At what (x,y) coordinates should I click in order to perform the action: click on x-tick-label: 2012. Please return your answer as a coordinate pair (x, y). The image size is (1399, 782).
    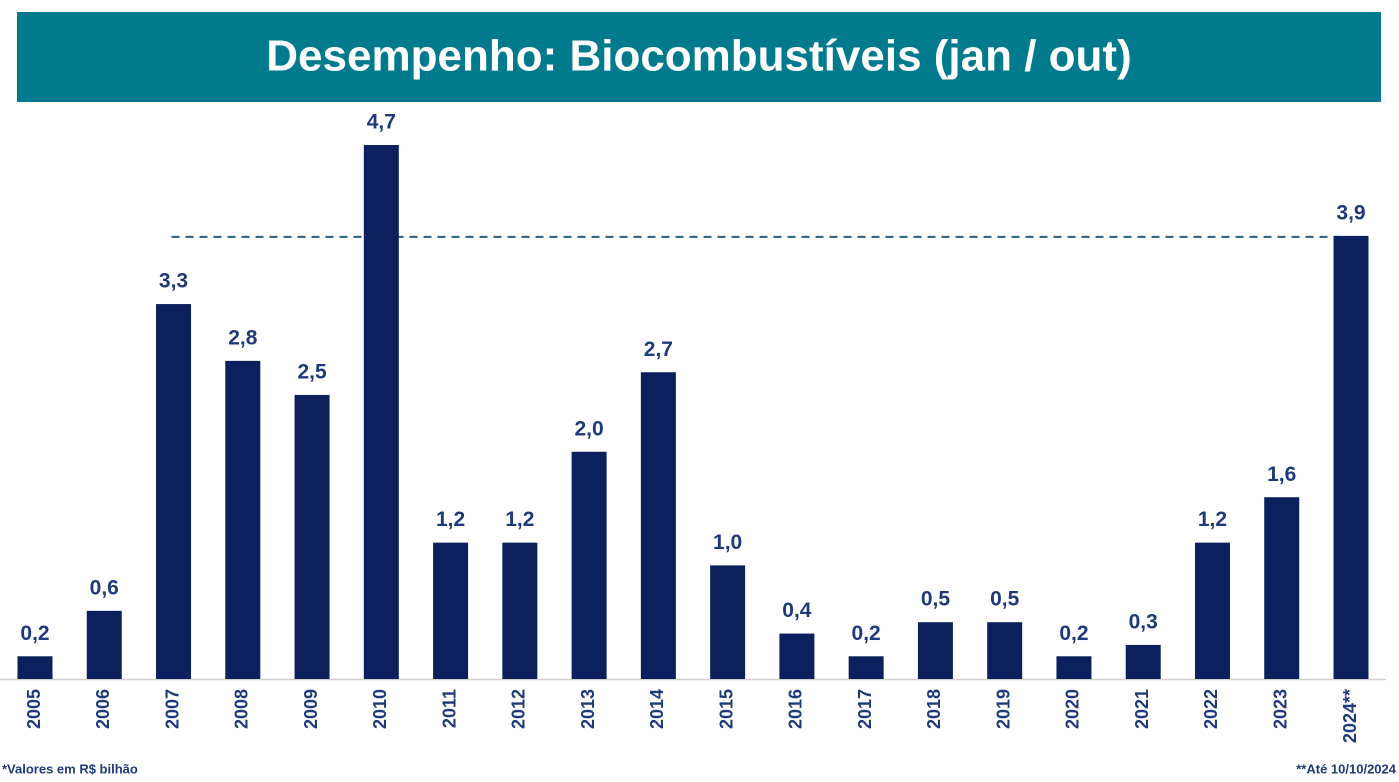
    Looking at the image, I should click on (519, 709).